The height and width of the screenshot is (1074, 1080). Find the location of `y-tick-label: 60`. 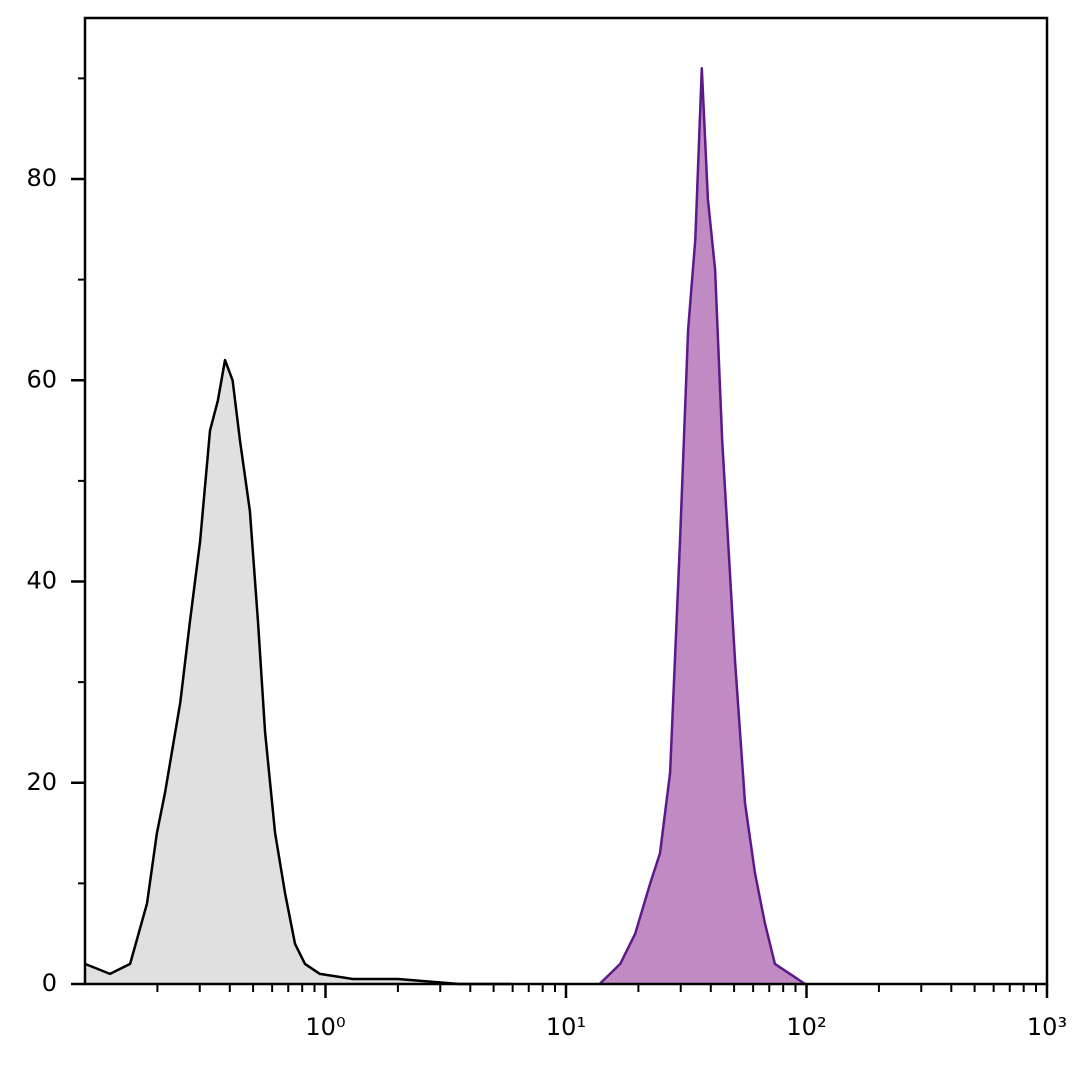

y-tick-label: 60 is located at coordinates (41, 379).